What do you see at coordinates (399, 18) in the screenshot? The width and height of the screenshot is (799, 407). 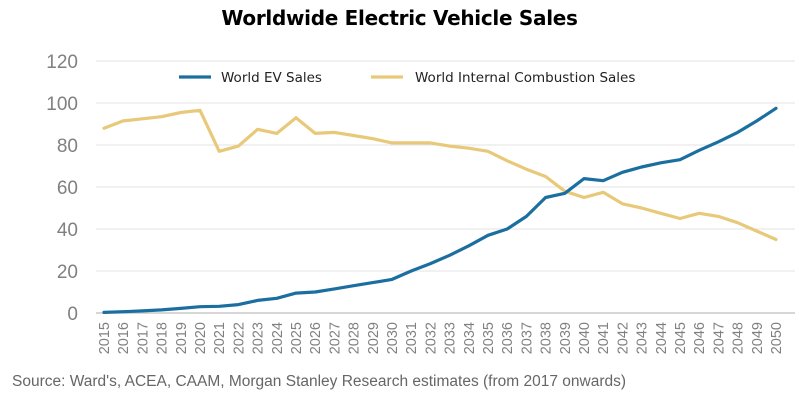 I see `chart-title: Worldwide Electric Vehicle Sales` at bounding box center [399, 18].